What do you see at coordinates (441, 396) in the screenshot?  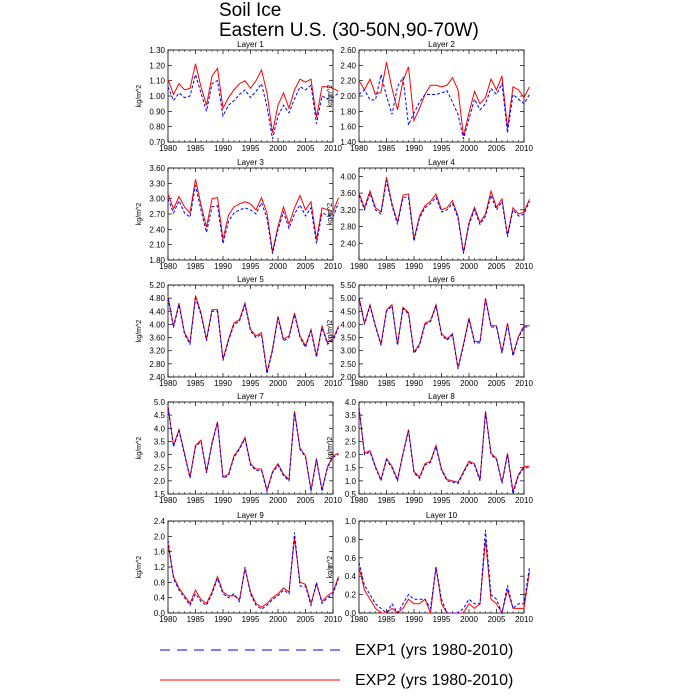 I see `panel-title: Layer 8` at bounding box center [441, 396].